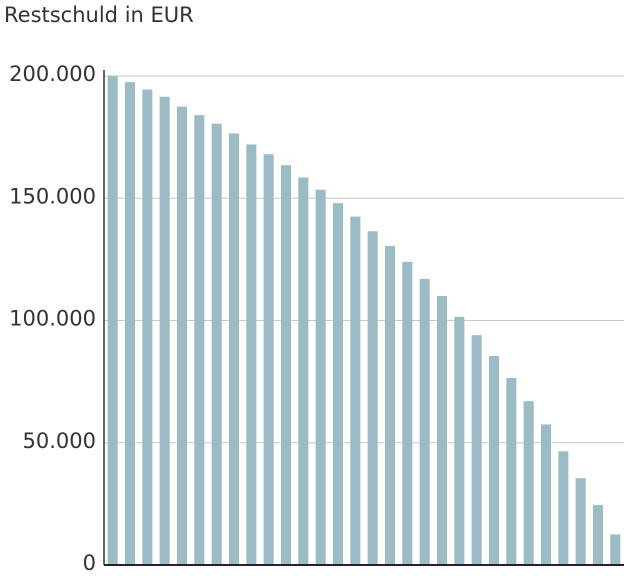 The image size is (628, 582). What do you see at coordinates (52, 74) in the screenshot?
I see `y-tick-label: 200.000` at bounding box center [52, 74].